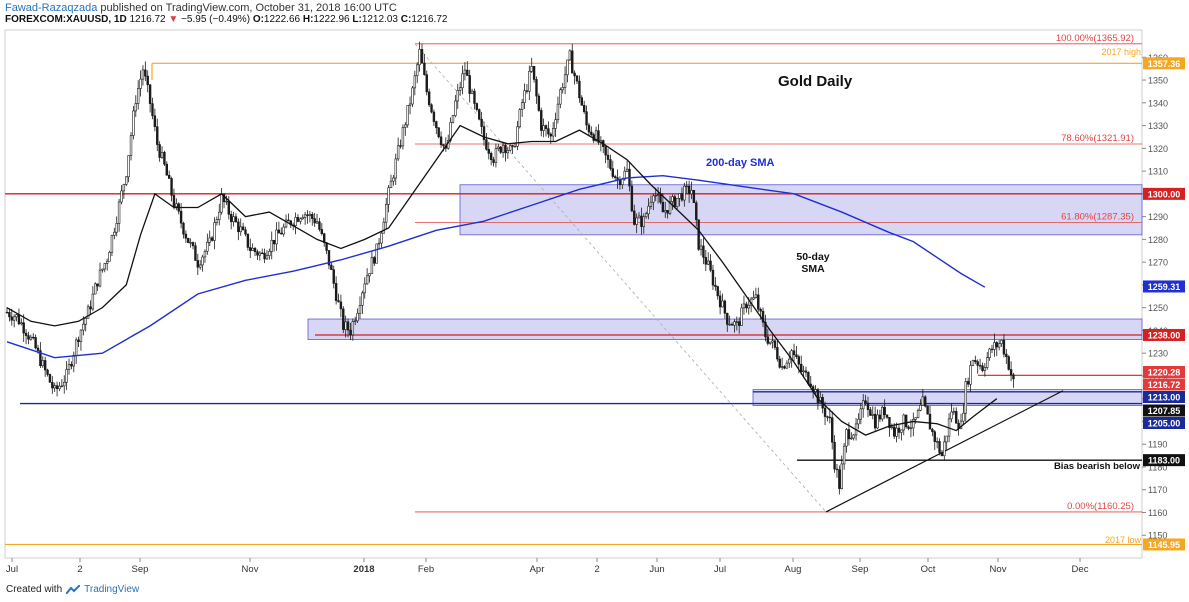 This screenshot has width=1189, height=602. Describe the element at coordinates (357, 19) in the screenshot. I see `low-label: L:` at that location.